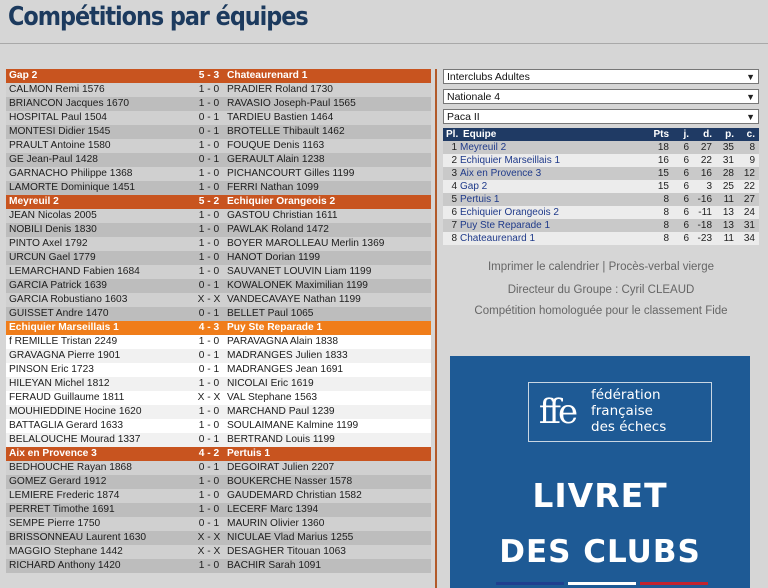 The height and width of the screenshot is (588, 768). I want to click on away-player: BROTELLE Thibault 1462, so click(286, 131).